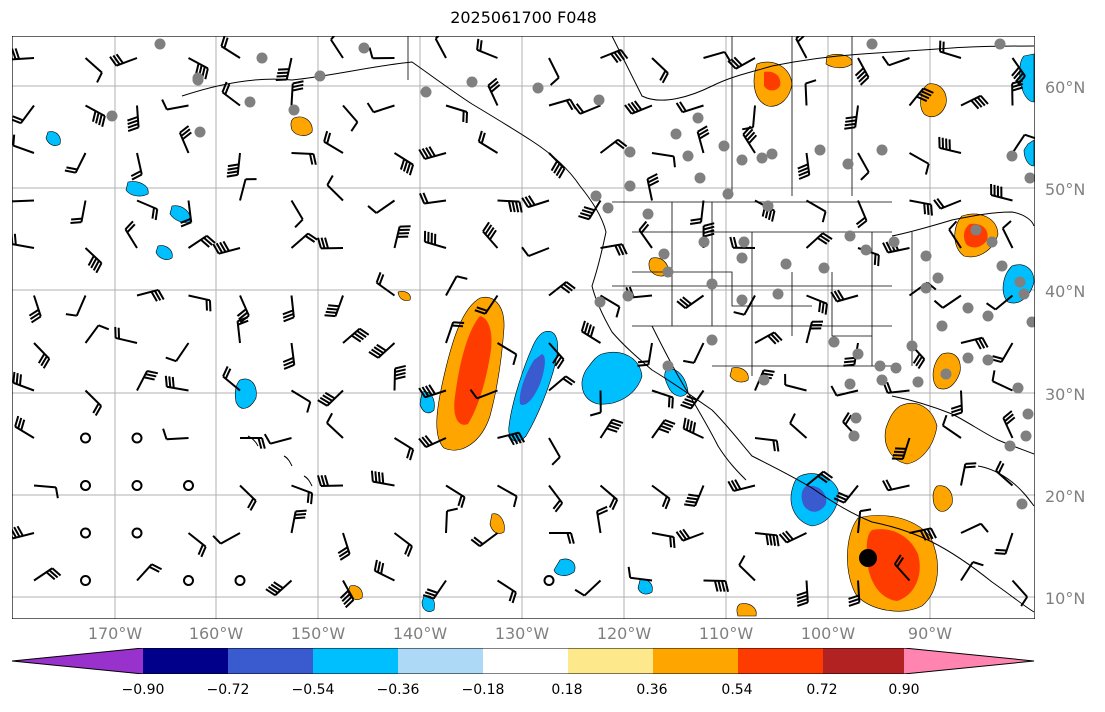 This screenshot has height=712, width=1105. Describe the element at coordinates (398, 690) in the screenshot. I see `colorbar-tick: −0.36` at that location.